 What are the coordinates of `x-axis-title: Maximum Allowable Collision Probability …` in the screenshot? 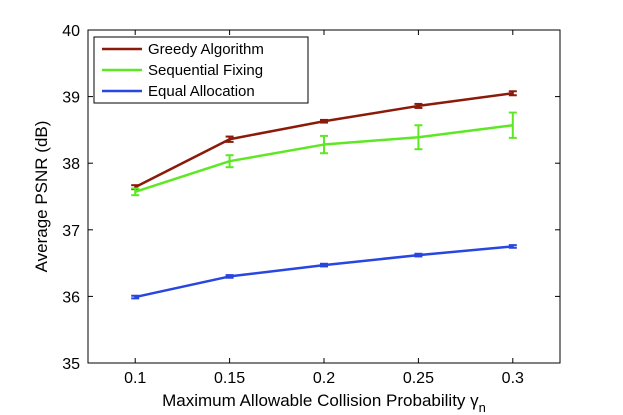 It's located at (324, 403).